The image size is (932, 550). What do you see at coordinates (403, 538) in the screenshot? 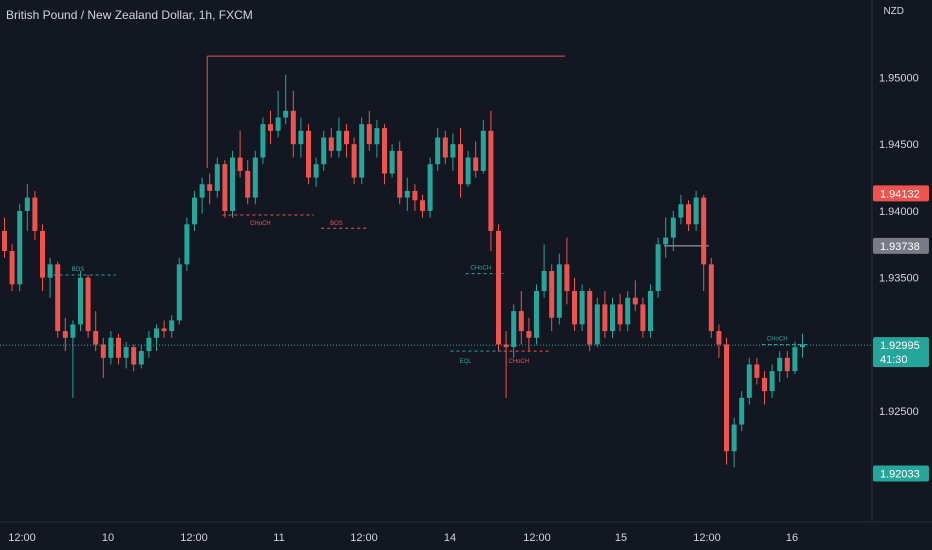
I see `time-axis: 12:00 10 12:00 11 12:00 14 12:00 15 12:00 16` at bounding box center [403, 538].